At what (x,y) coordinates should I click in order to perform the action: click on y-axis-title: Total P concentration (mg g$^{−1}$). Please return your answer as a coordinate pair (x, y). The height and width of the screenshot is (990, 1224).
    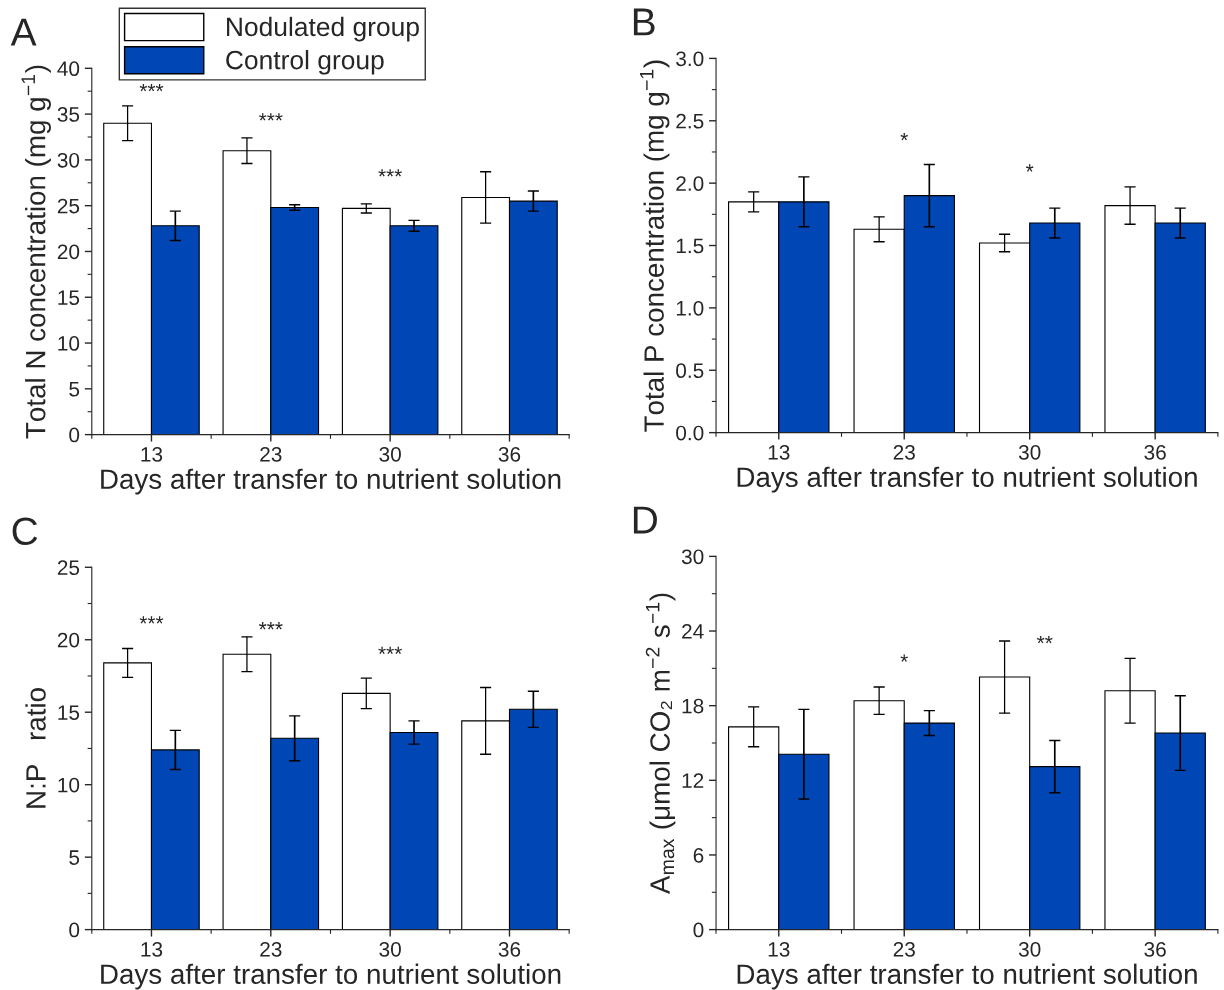
    Looking at the image, I should click on (655, 246).